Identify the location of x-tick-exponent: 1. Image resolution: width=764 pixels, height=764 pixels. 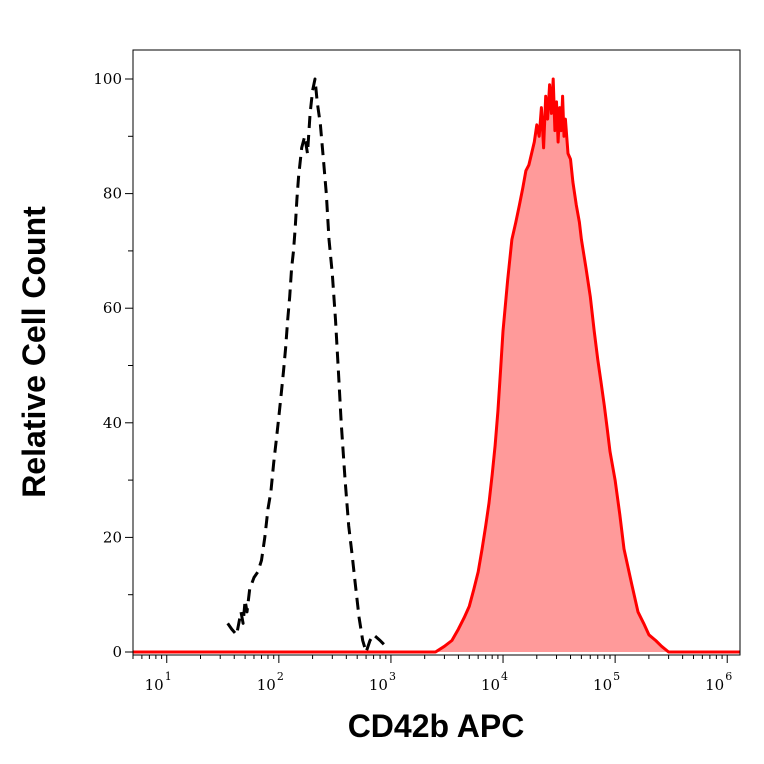
(168, 676).